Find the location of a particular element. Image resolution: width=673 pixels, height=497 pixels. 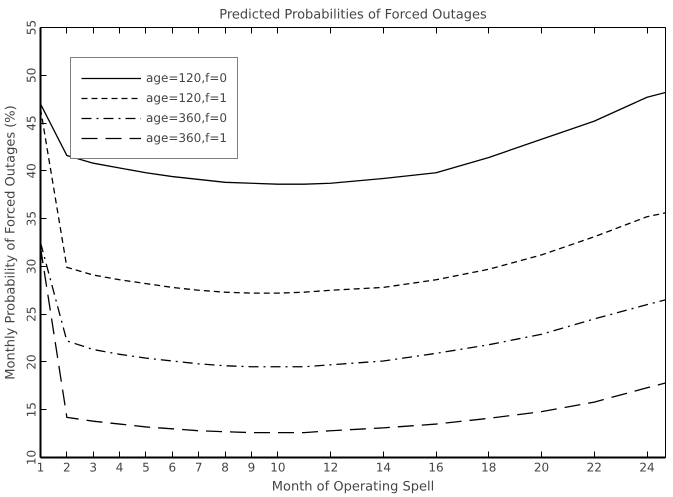

legend-label: age=360,f=0 is located at coordinates (187, 118).